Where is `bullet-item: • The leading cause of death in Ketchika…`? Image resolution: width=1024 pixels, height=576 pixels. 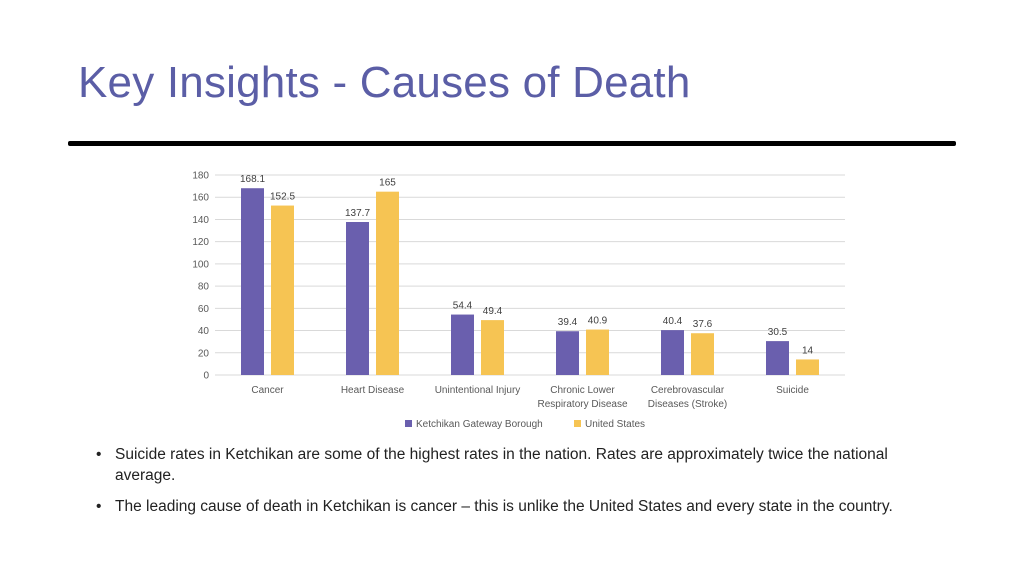
bullet-item: • The leading cause of death in Ketchika… is located at coordinates (516, 506).